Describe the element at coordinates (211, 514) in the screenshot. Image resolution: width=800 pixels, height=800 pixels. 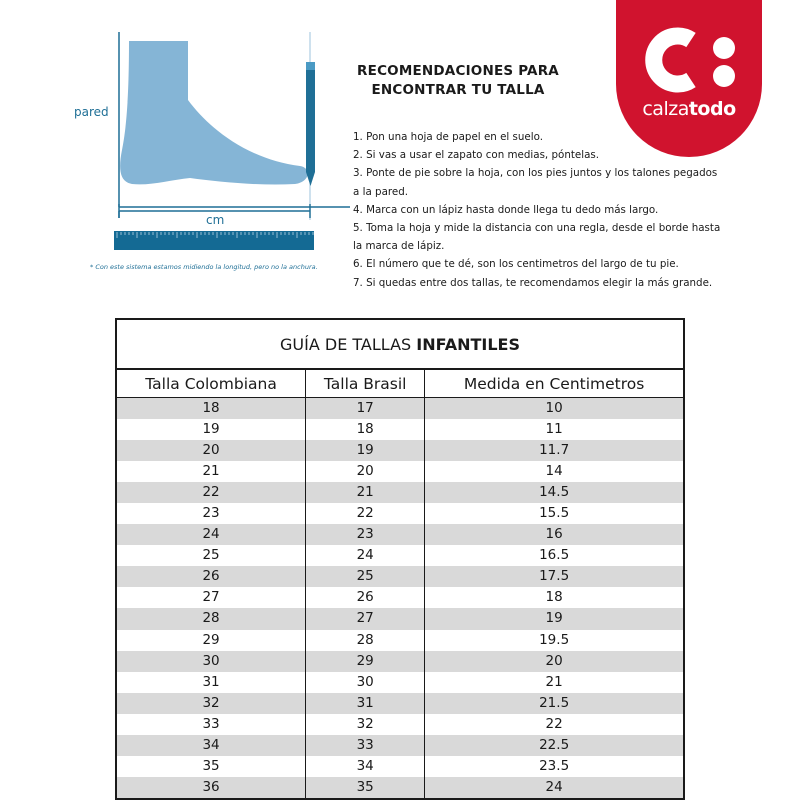
I see `talla-colombiana-cell: 23` at that location.